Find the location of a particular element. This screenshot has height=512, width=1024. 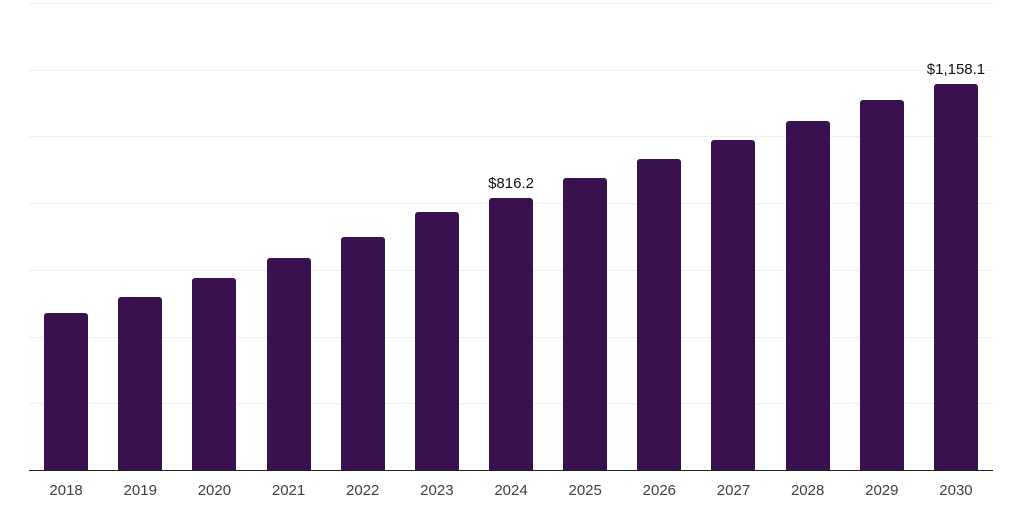

x-axis-tick-label-2024: 2024 is located at coordinates (511, 490).